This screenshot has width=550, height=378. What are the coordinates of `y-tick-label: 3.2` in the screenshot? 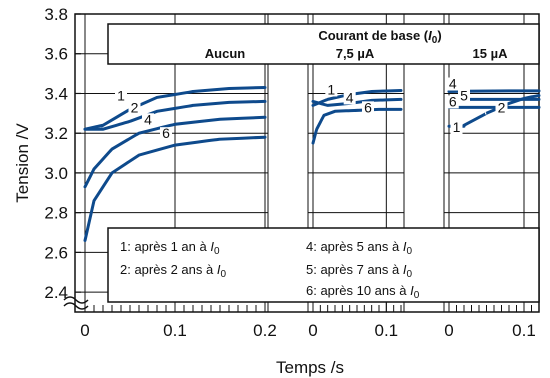 It's located at (56, 133).